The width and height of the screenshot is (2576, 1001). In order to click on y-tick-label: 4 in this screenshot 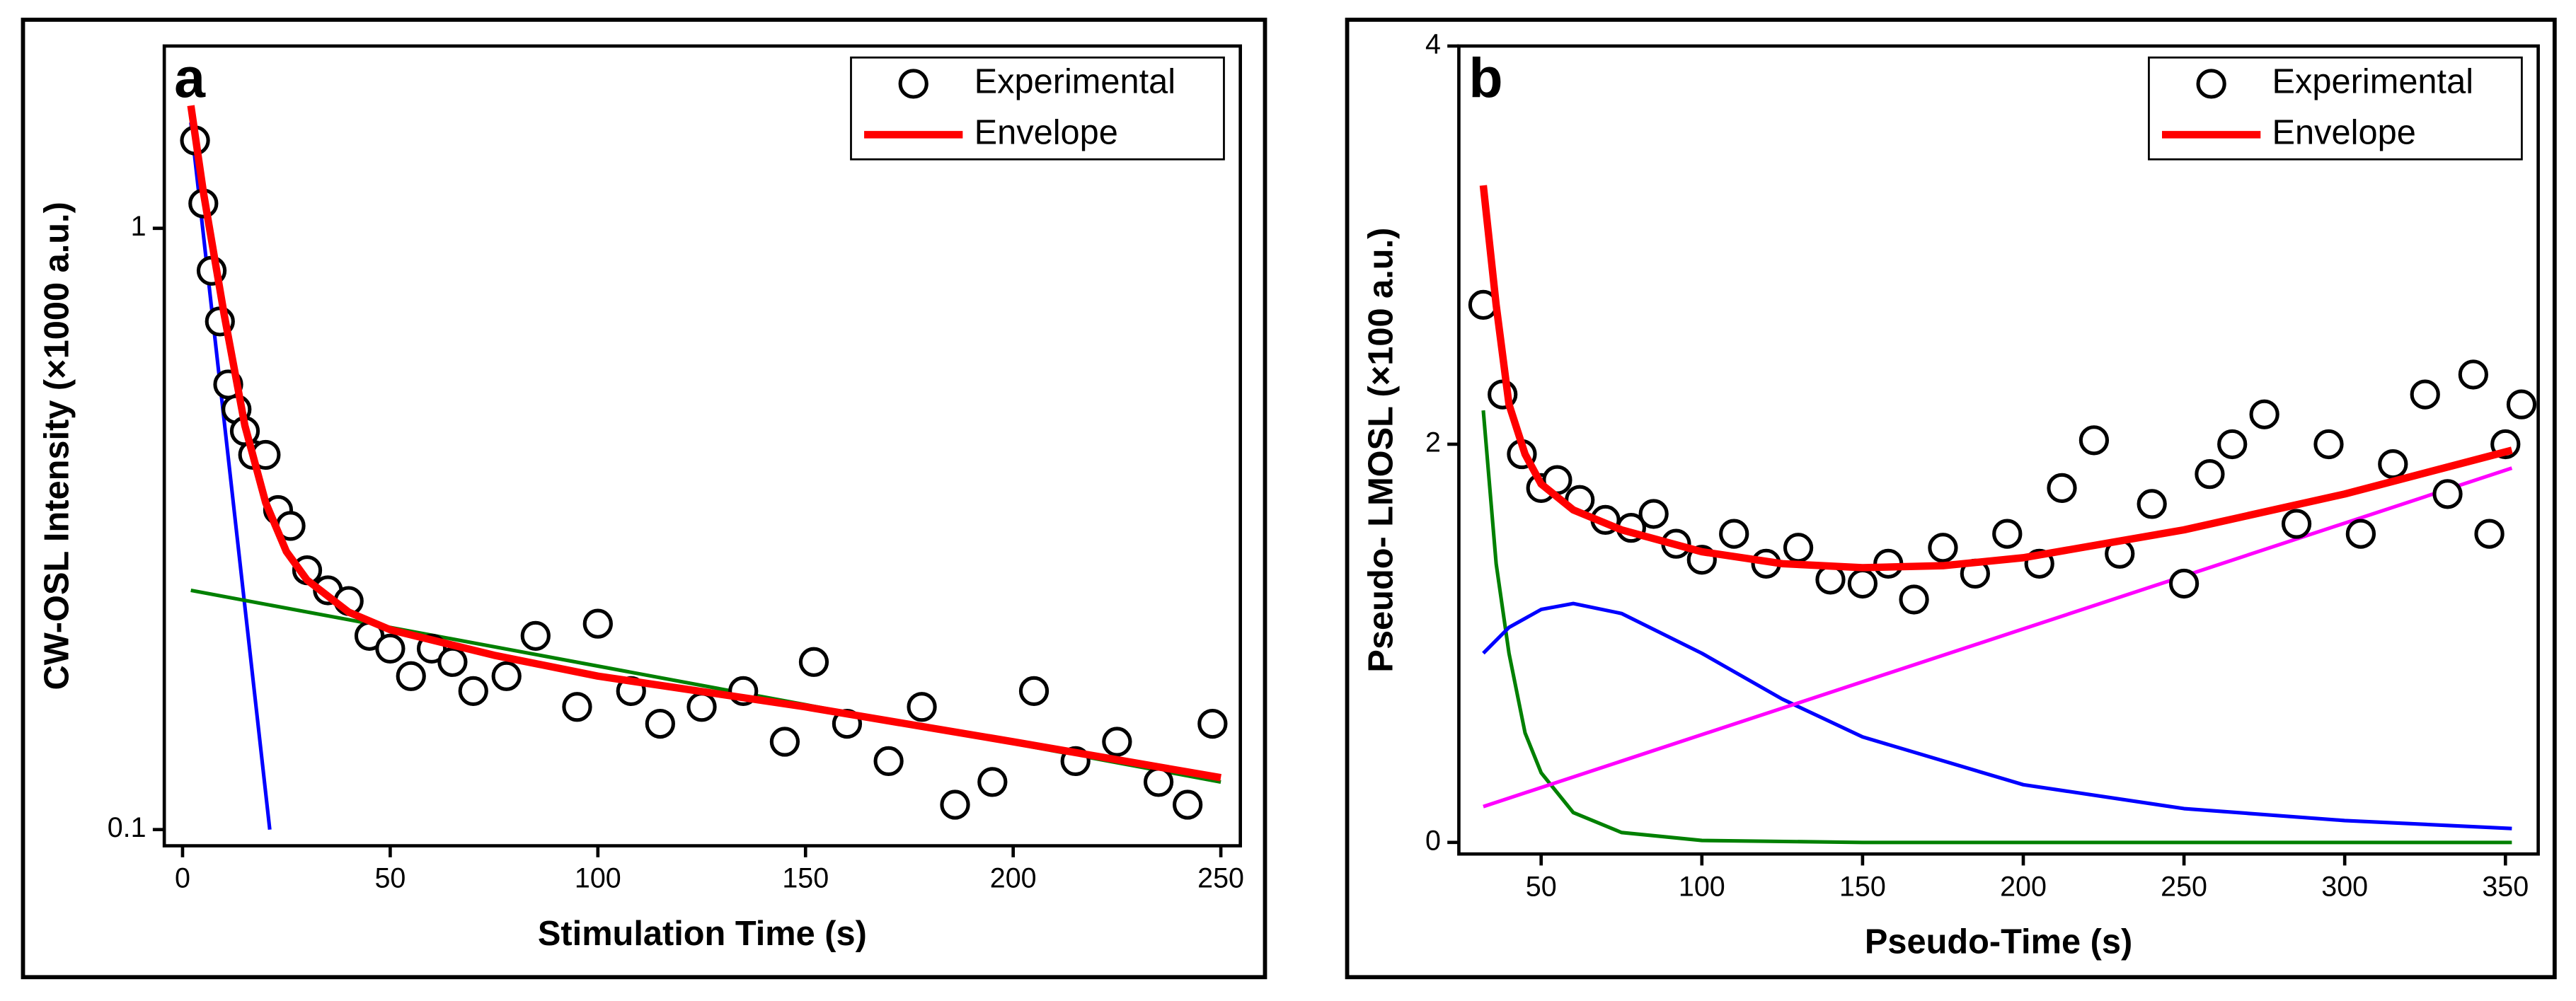, I will do `click(1433, 43)`.